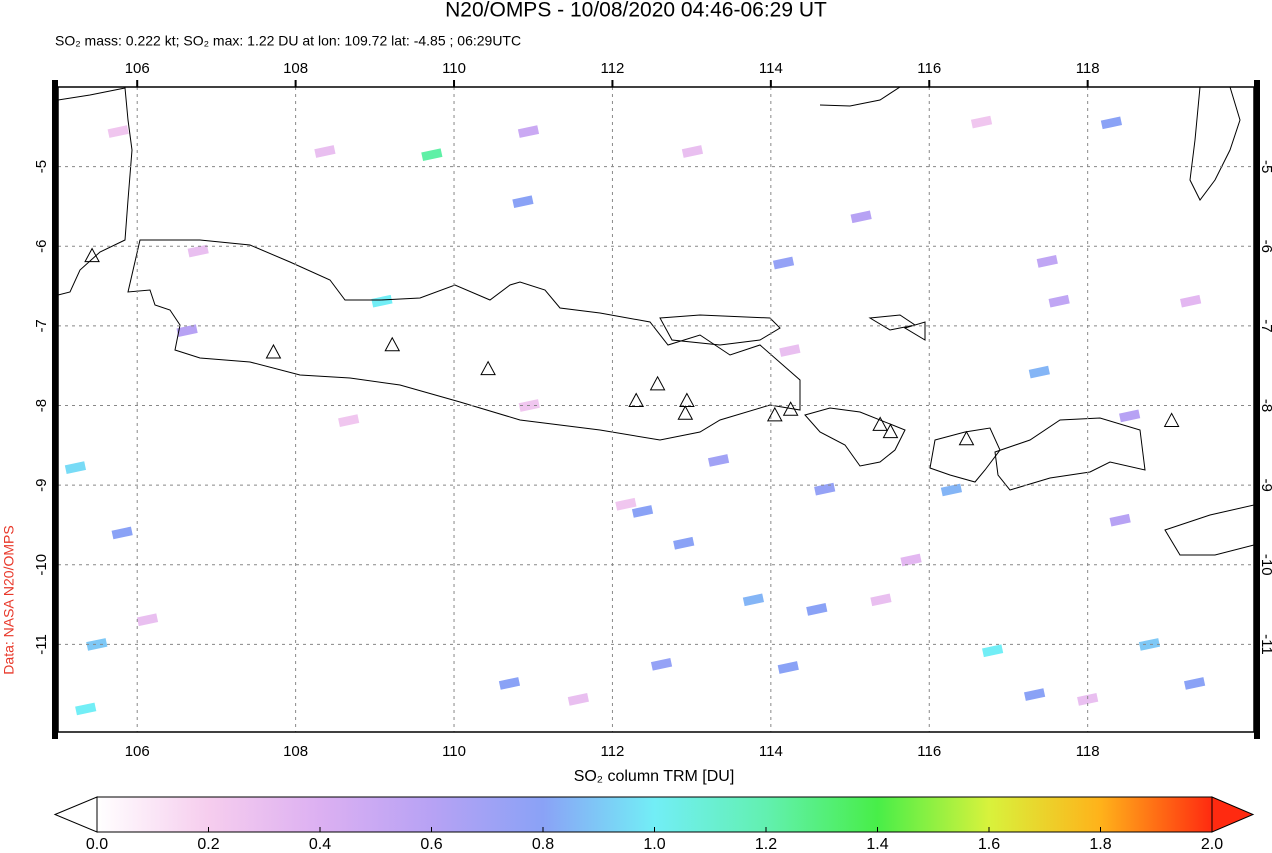  Describe the element at coordinates (1212, 844) in the screenshot. I see `colorbar-tick-label: 2.0` at that location.